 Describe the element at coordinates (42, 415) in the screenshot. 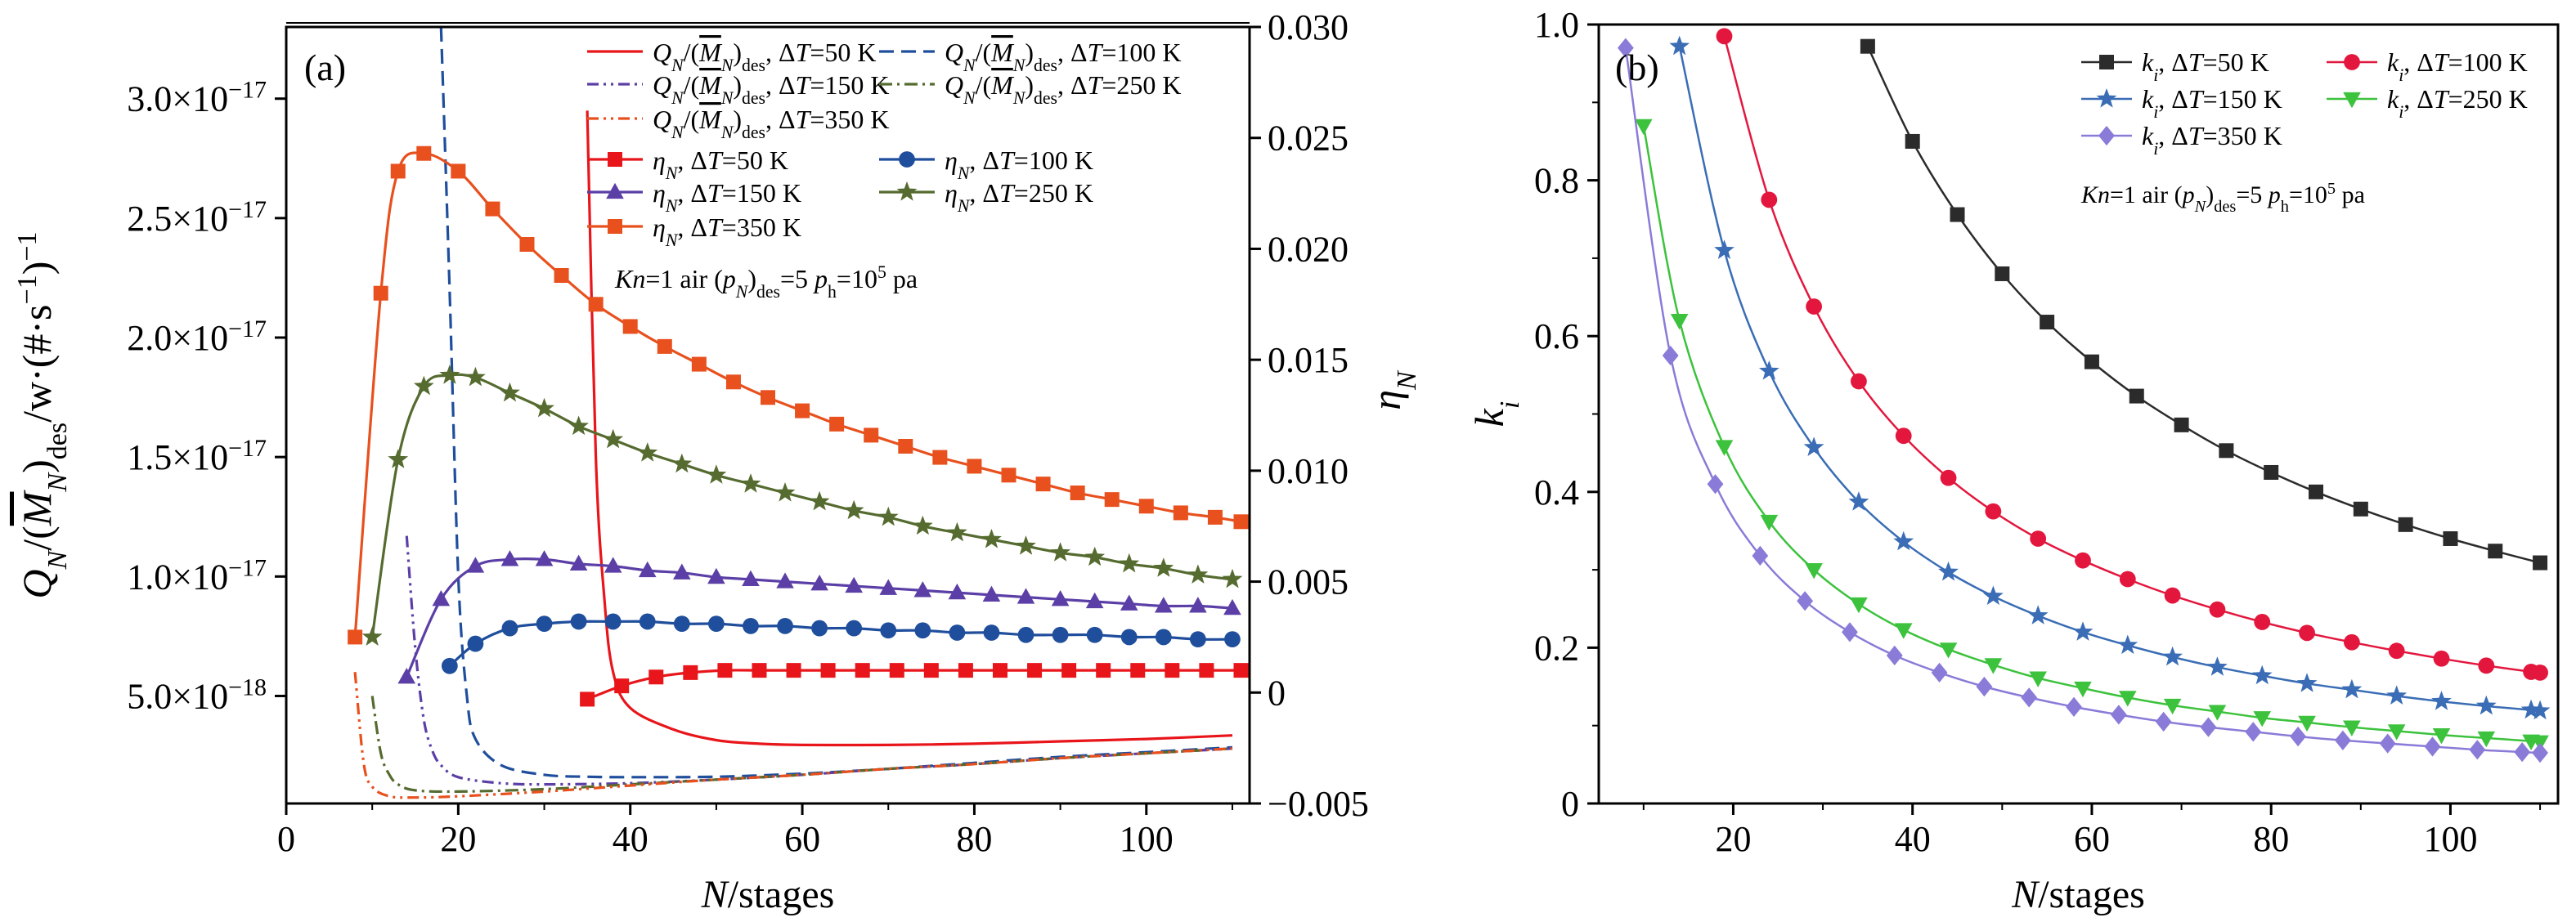

I see `chart-a-y-axis-label-text: QN/(MN)des/w·(#·s−1)−1` at that location.